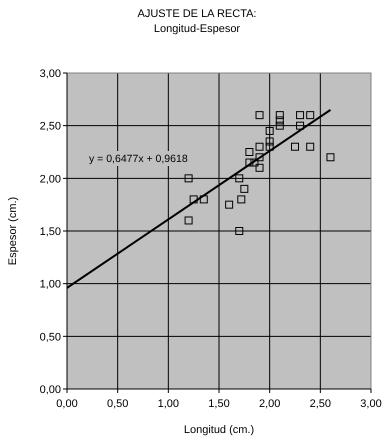  I want to click on x-tick-label: 0,50, so click(117, 404).